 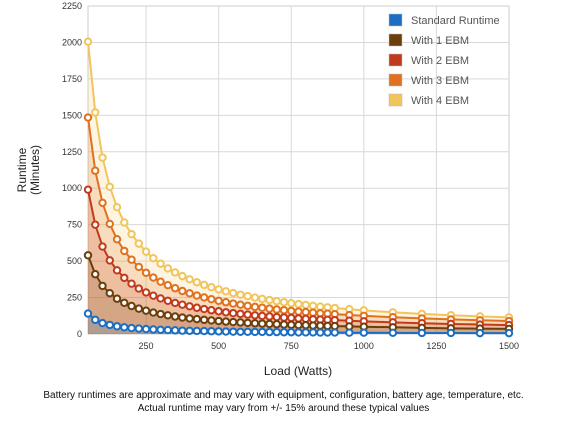 I want to click on legend-item: With 3 EBM, so click(x=428, y=80).